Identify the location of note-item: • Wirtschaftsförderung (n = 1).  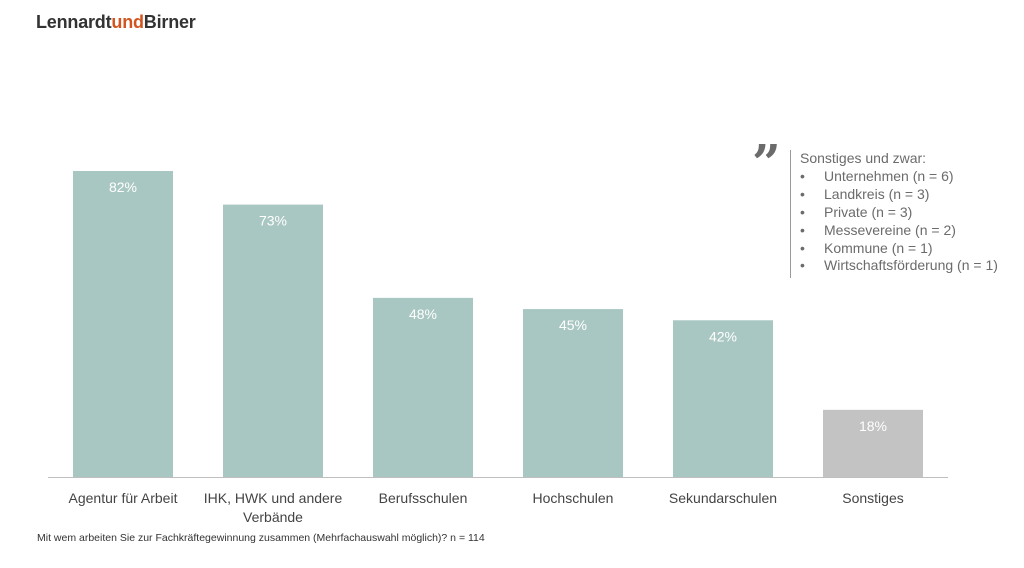
(899, 266).